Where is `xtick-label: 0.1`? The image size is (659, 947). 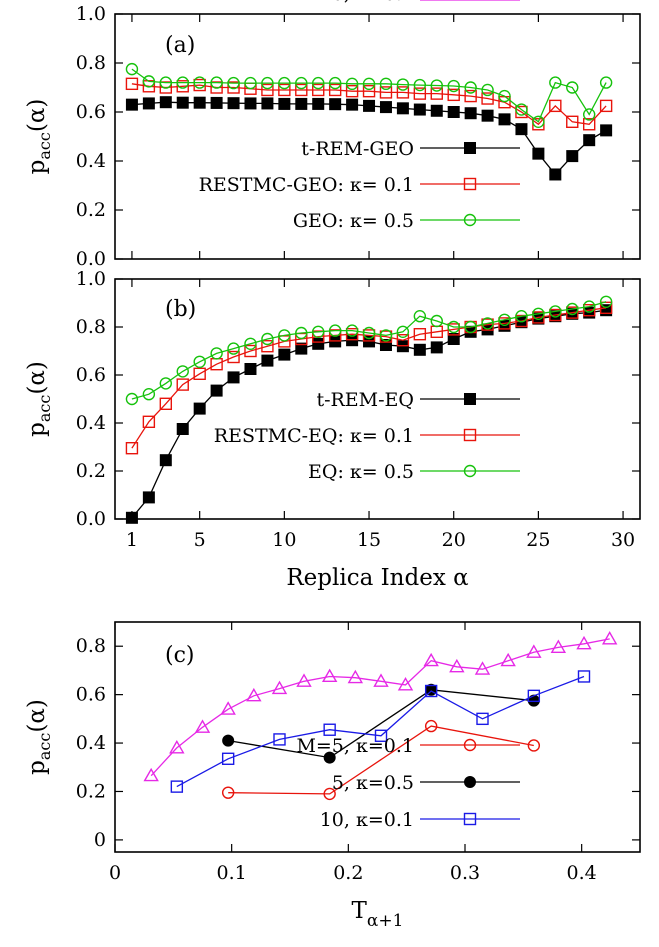
xtick-label: 0.1 is located at coordinates (232, 873).